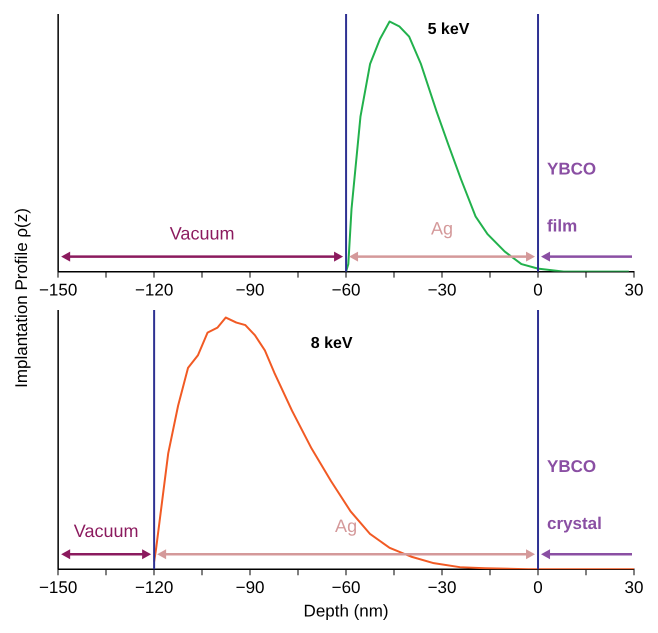 This screenshot has height=633, width=658. I want to click on y-axis-title: Implantation Profile ρ(z), so click(22, 298).